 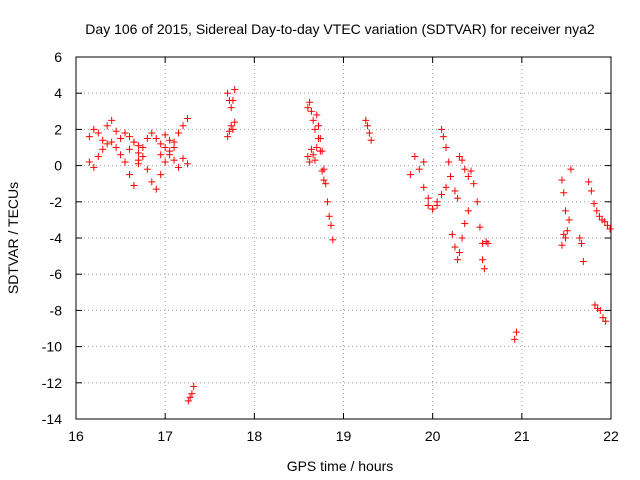 What do you see at coordinates (52, 347) in the screenshot?
I see `y-tick-label: -10` at bounding box center [52, 347].